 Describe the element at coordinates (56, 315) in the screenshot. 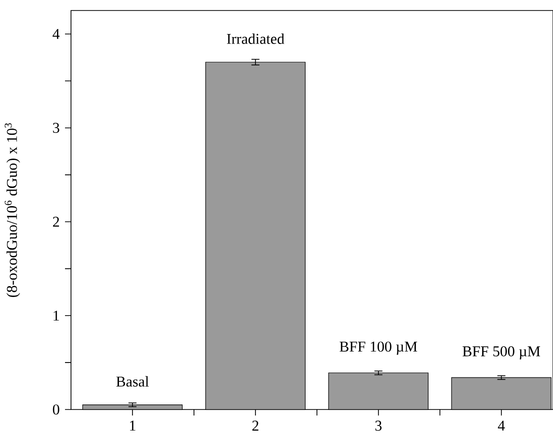

I see `y-tick-label: 1` at that location.